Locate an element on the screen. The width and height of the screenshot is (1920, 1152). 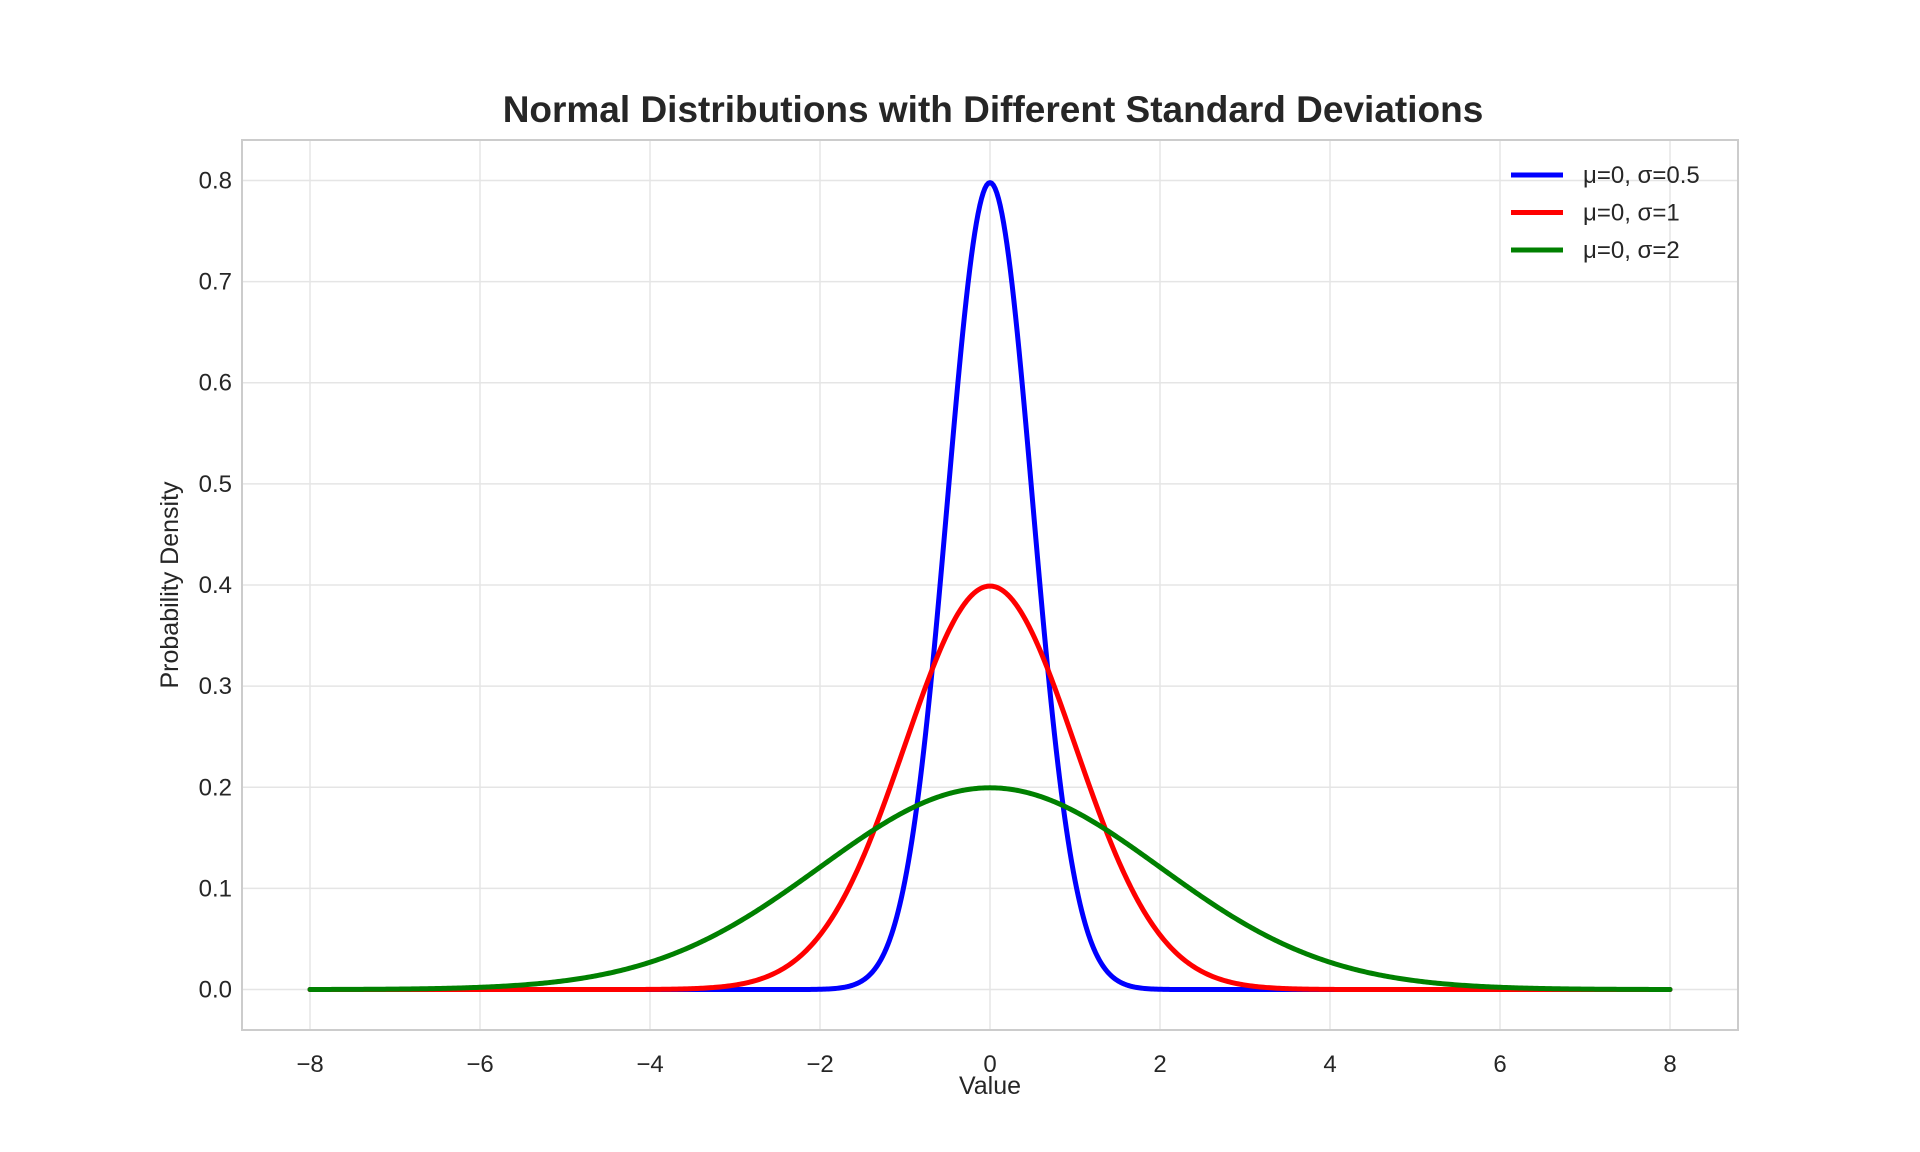
x-tick-label: 6 is located at coordinates (1499, 1064).